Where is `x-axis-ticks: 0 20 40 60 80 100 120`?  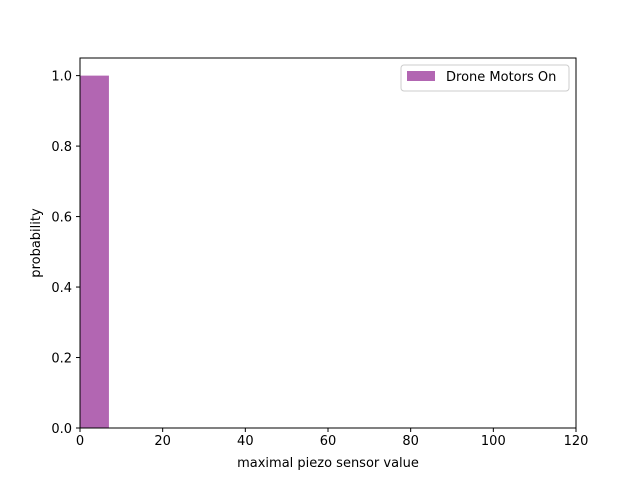 x-axis-ticks: 0 20 40 60 80 100 120 is located at coordinates (332, 438).